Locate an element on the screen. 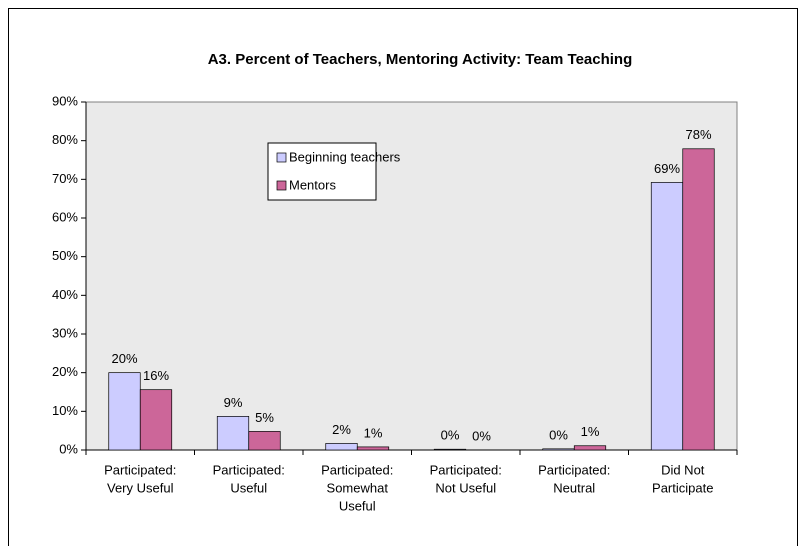 Image resolution: width=807 pixels, height=546 pixels. legend-label: Beginning teachers is located at coordinates (345, 156).